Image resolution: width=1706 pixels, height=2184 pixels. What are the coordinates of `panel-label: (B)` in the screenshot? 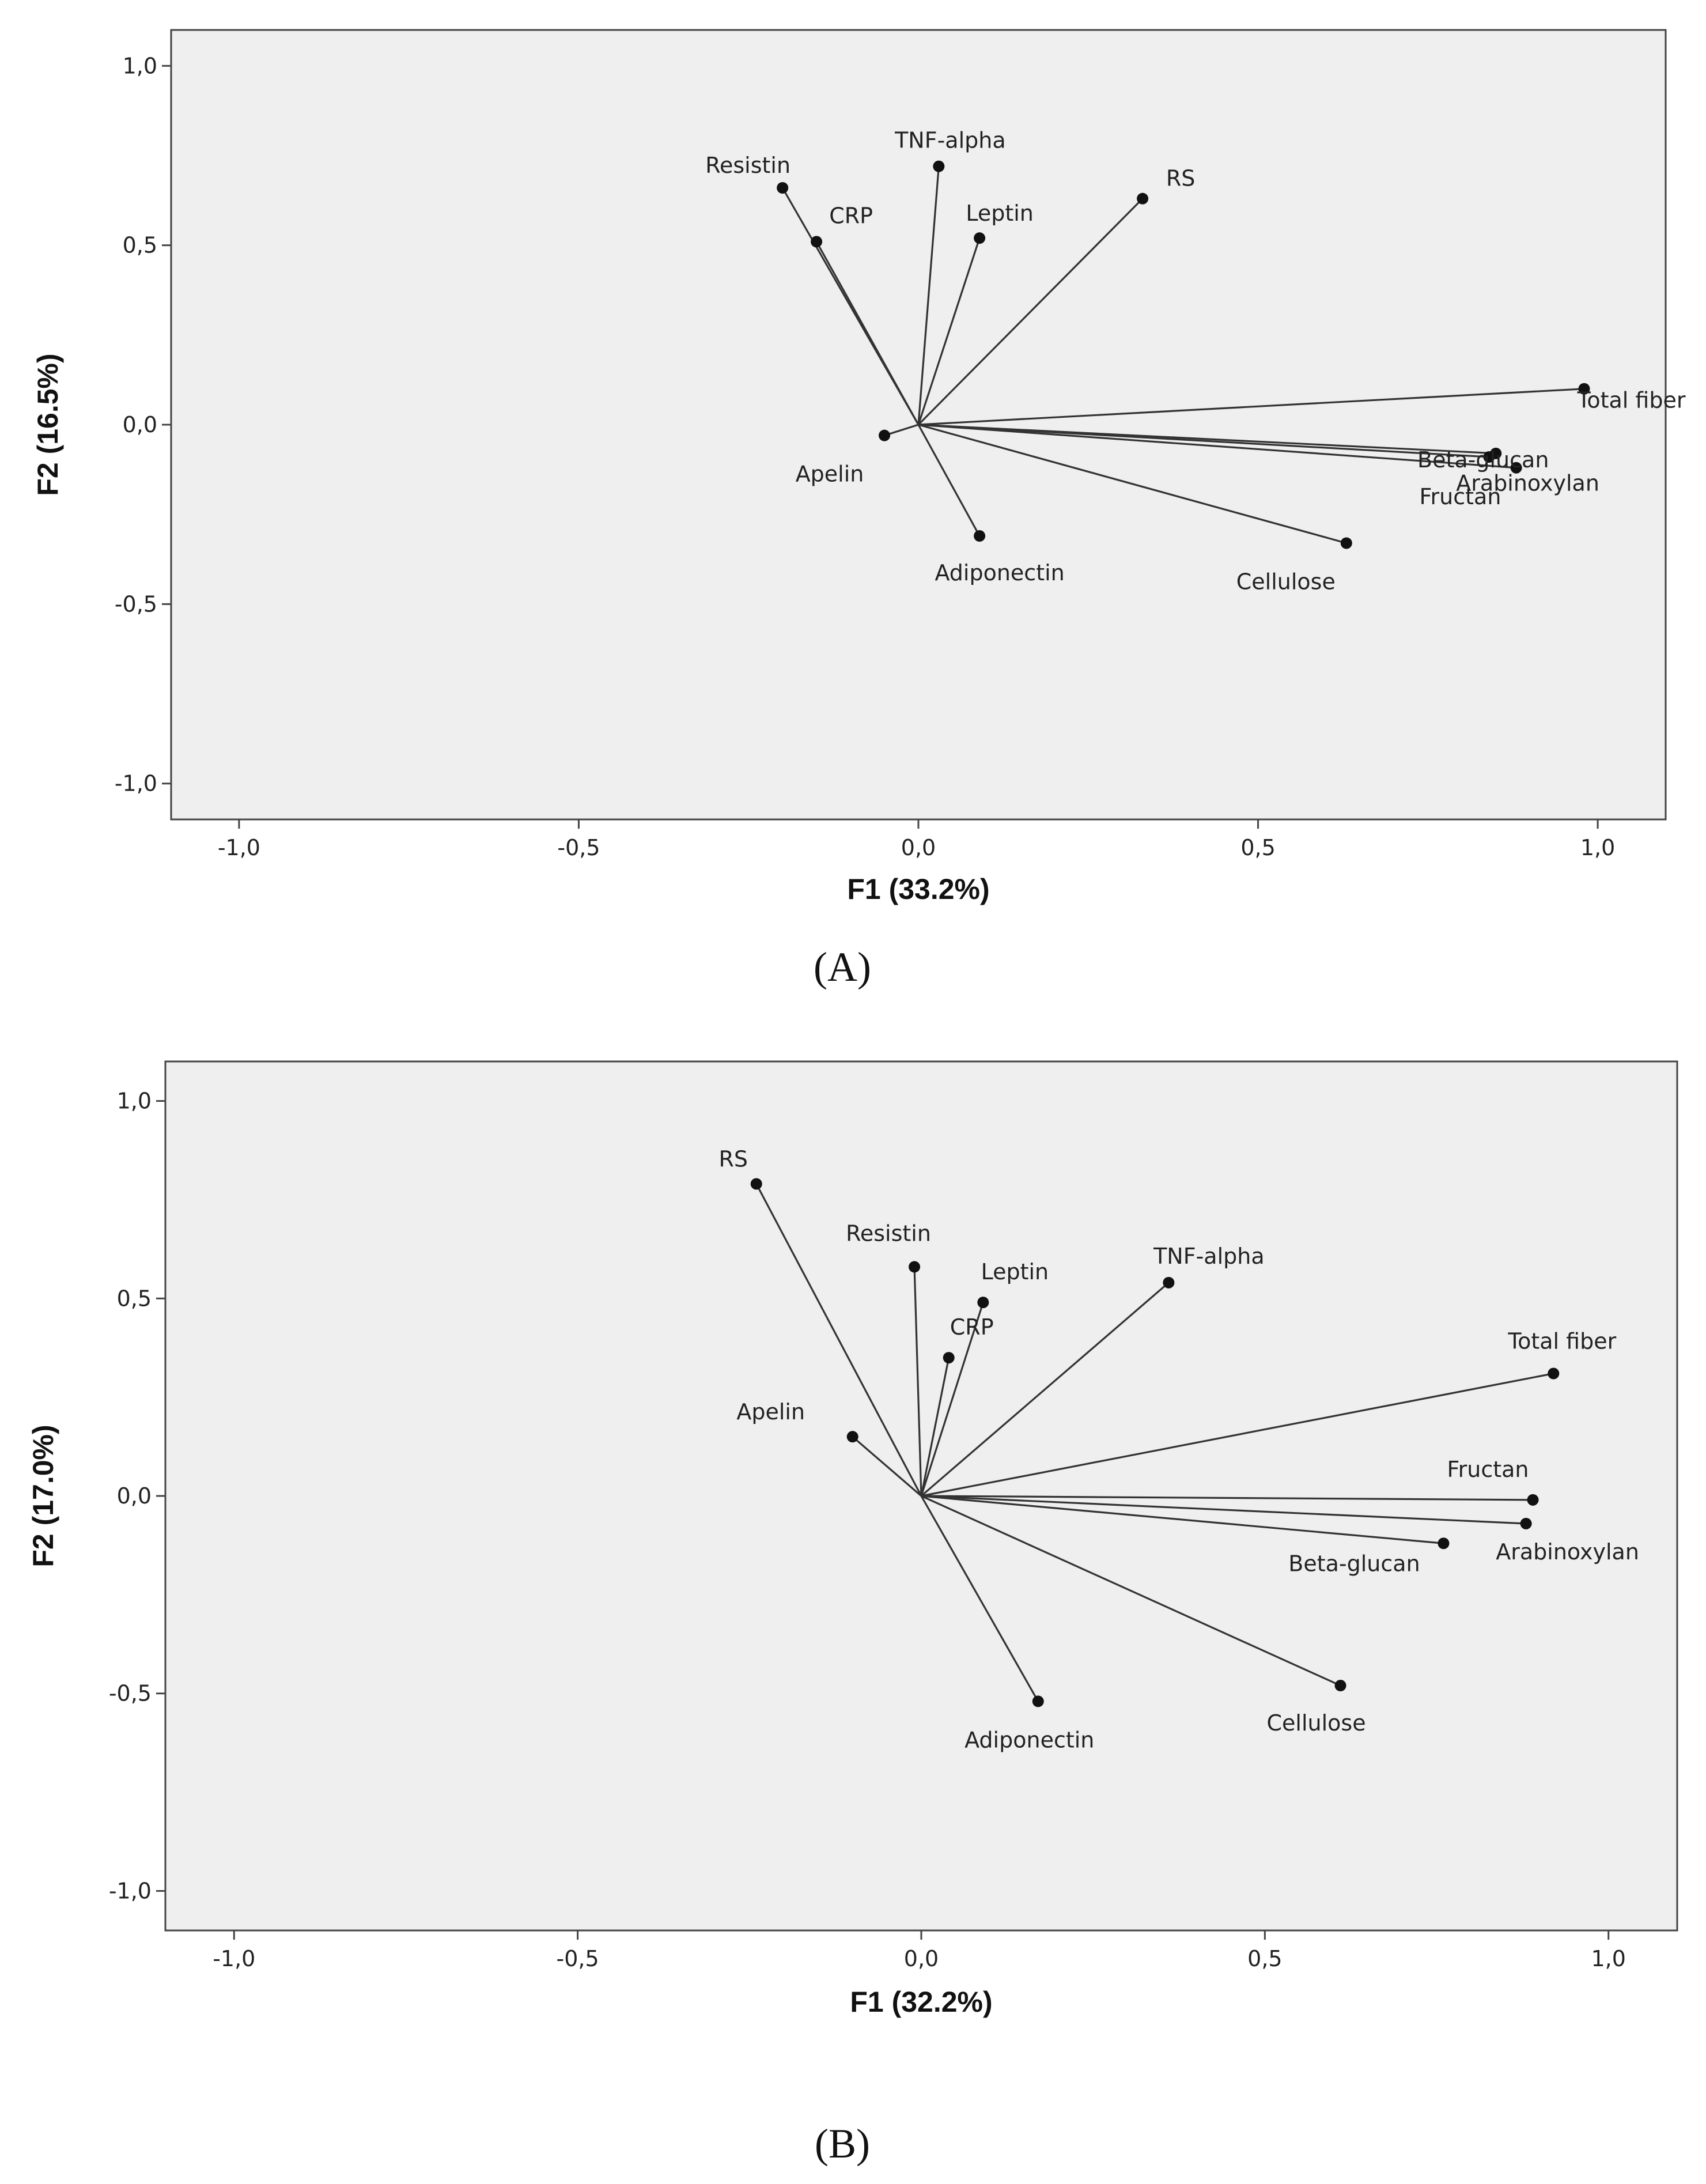 It's located at (842, 2144).